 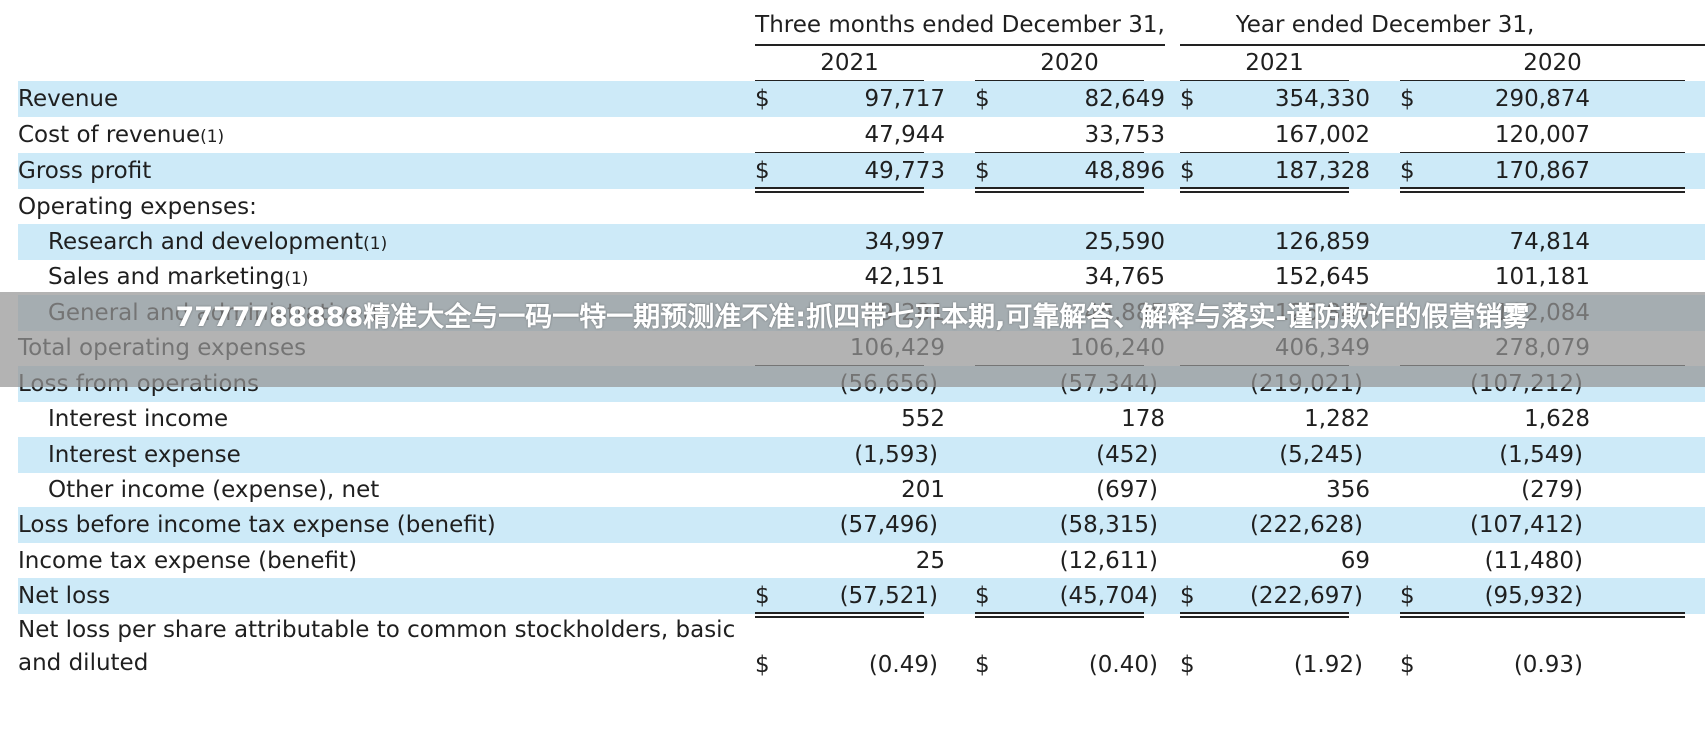 I want to click on row-label-text: Interest expense, so click(x=144, y=455).